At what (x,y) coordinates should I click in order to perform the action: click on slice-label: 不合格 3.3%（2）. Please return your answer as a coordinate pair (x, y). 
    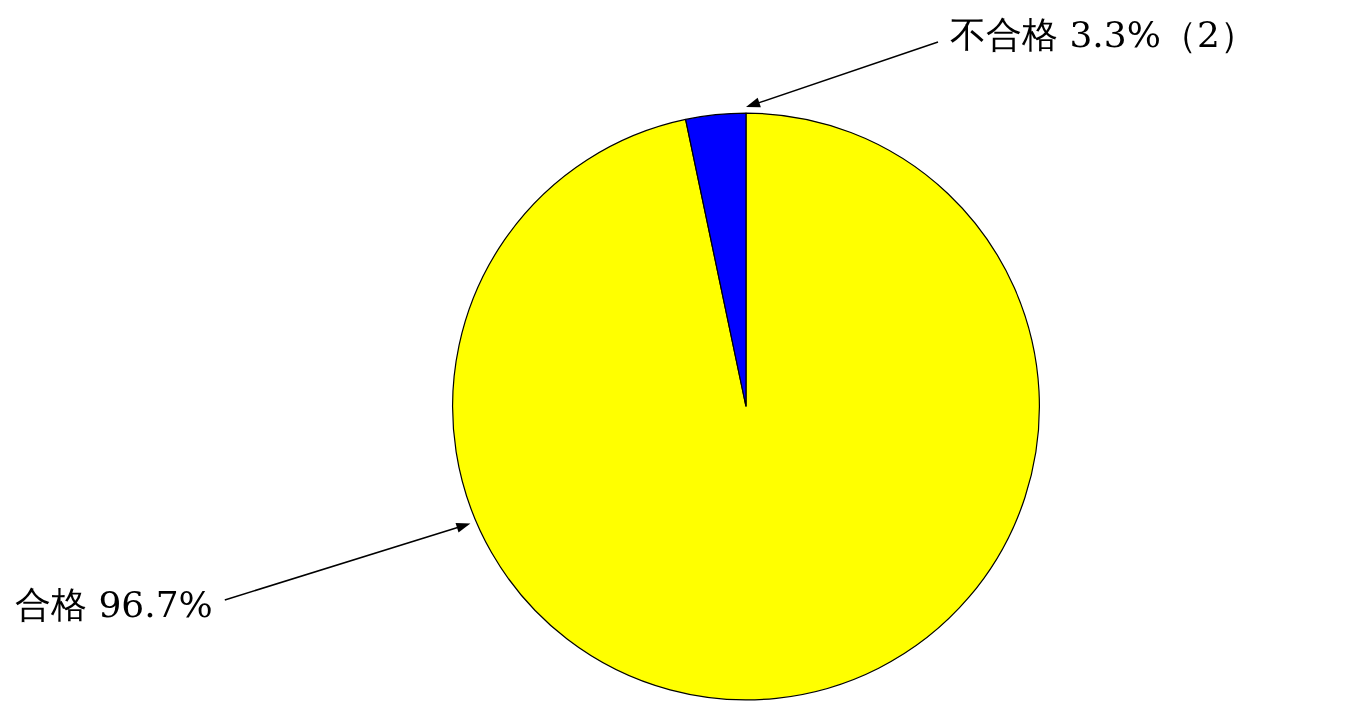
    Looking at the image, I should click on (1103, 35).